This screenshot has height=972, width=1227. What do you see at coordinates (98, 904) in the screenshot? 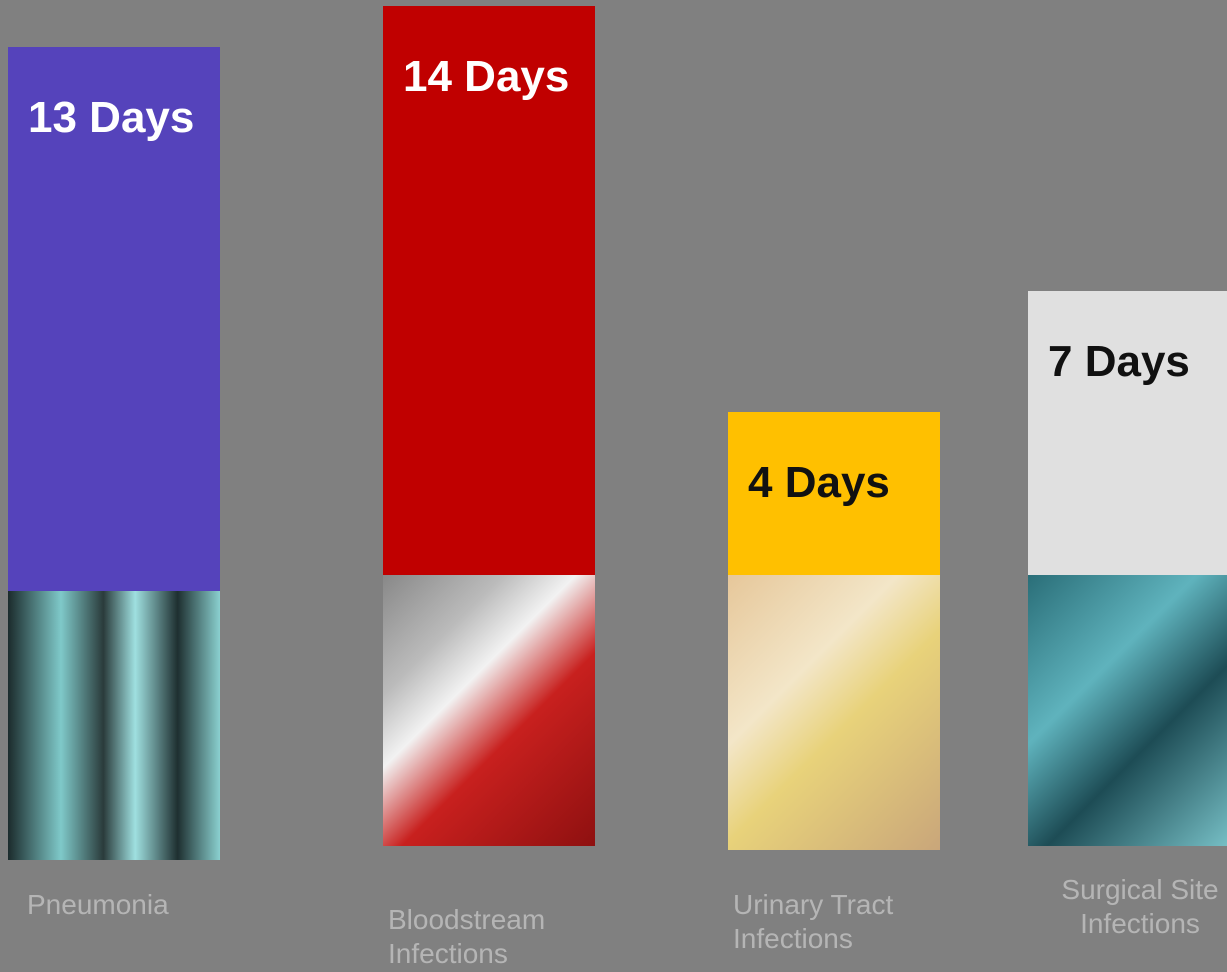
I see `category-label: Pneumonia` at bounding box center [98, 904].